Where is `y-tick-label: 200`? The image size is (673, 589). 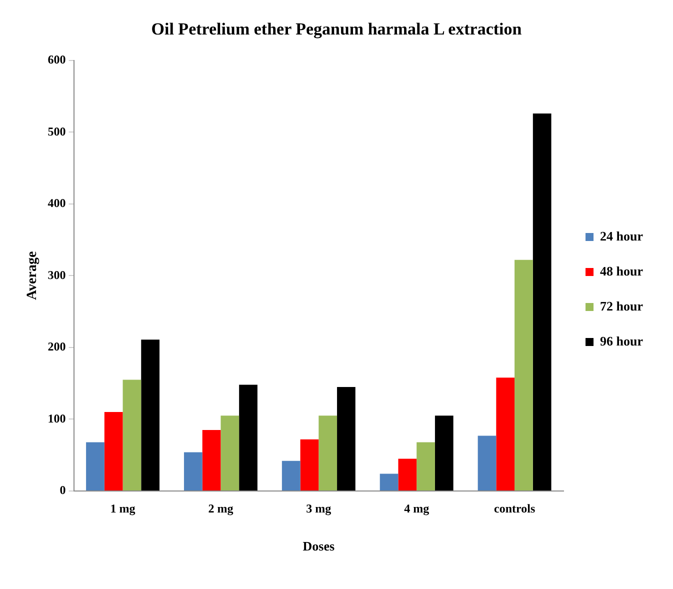 y-tick-label: 200 is located at coordinates (57, 347).